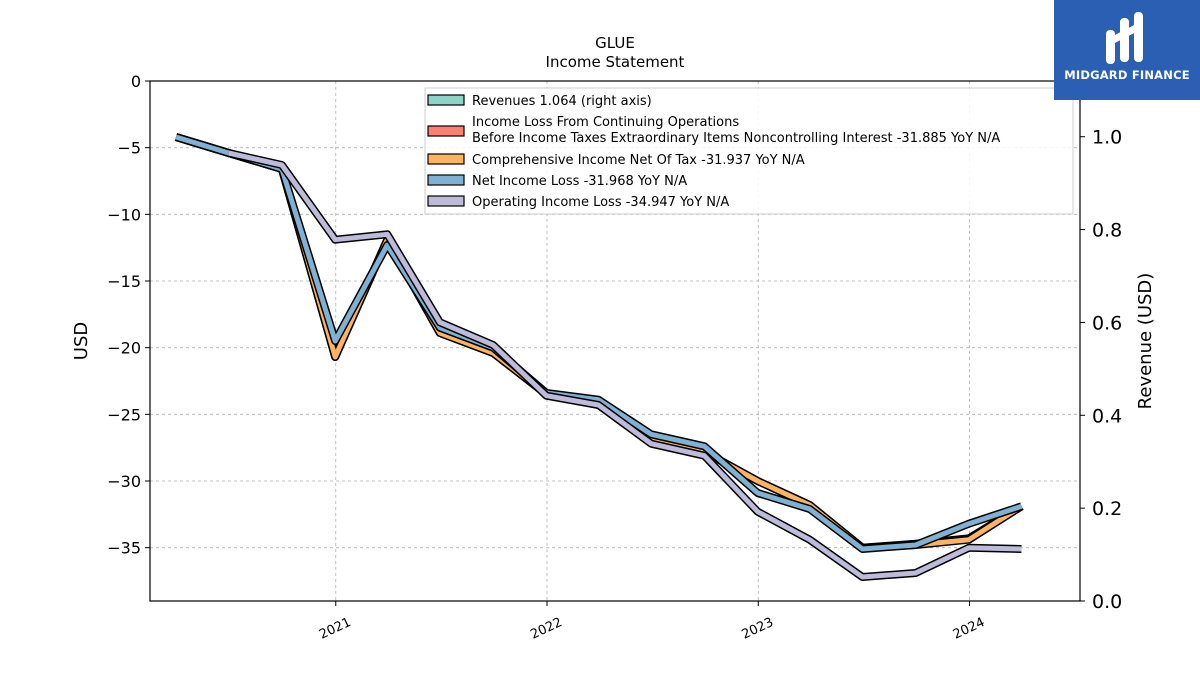 The image size is (1200, 675). Describe the element at coordinates (546, 629) in the screenshot. I see `x-tick-label: 2022` at that location.